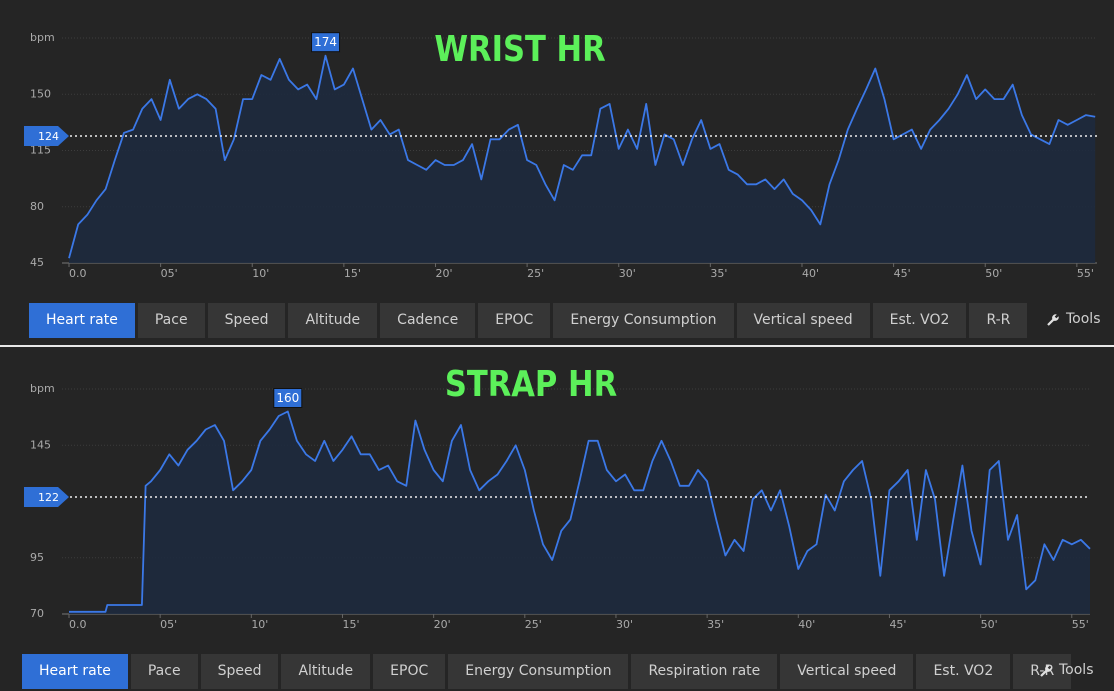 The height and width of the screenshot is (691, 1114). What do you see at coordinates (40, 93) in the screenshot?
I see `y-tick-label: 150` at bounding box center [40, 93].